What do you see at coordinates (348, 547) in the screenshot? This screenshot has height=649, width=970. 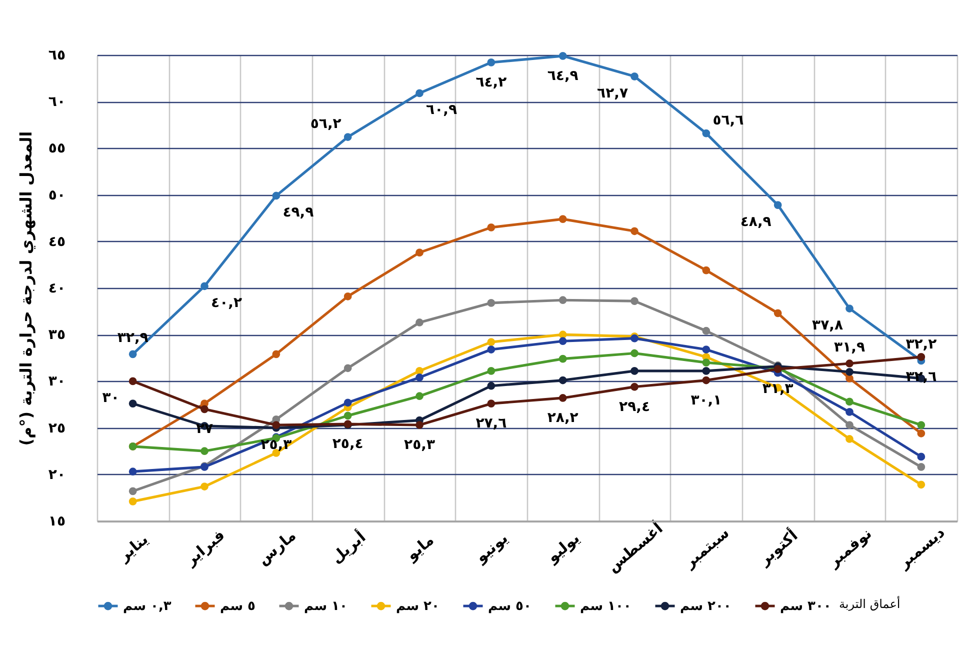 I see `x-tick-label: أبريل` at bounding box center [348, 547].